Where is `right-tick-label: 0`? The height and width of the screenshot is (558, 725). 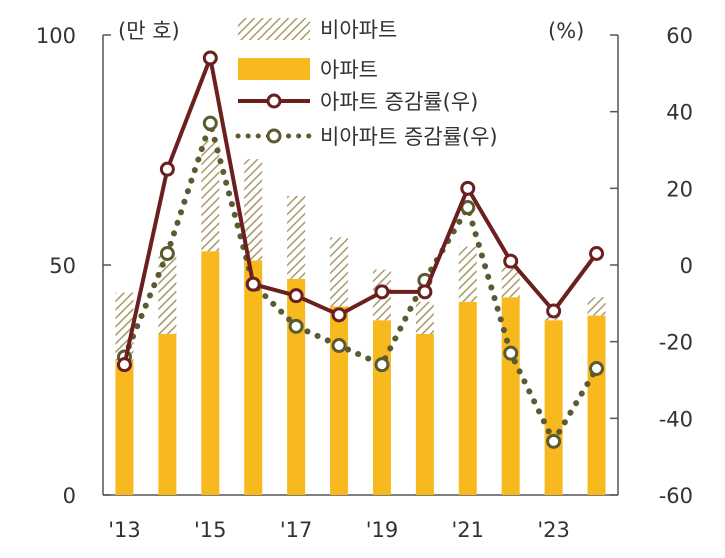
right-tick-label: 0 is located at coordinates (686, 266).